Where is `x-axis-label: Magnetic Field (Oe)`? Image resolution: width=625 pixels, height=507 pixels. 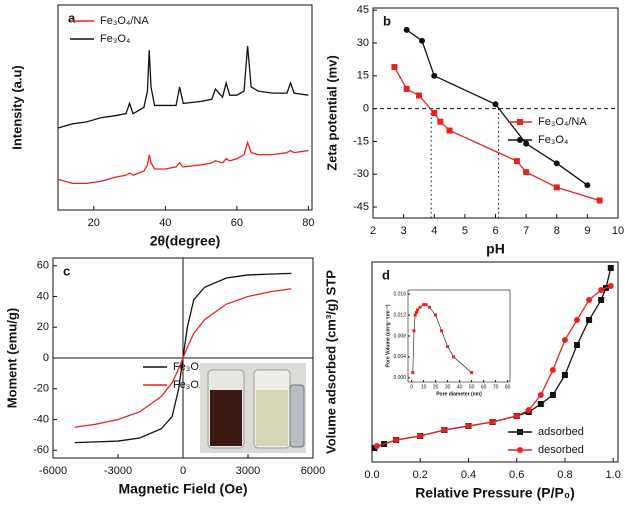
x-axis-label: Magnetic Field (Oe) is located at coordinates (182, 489).